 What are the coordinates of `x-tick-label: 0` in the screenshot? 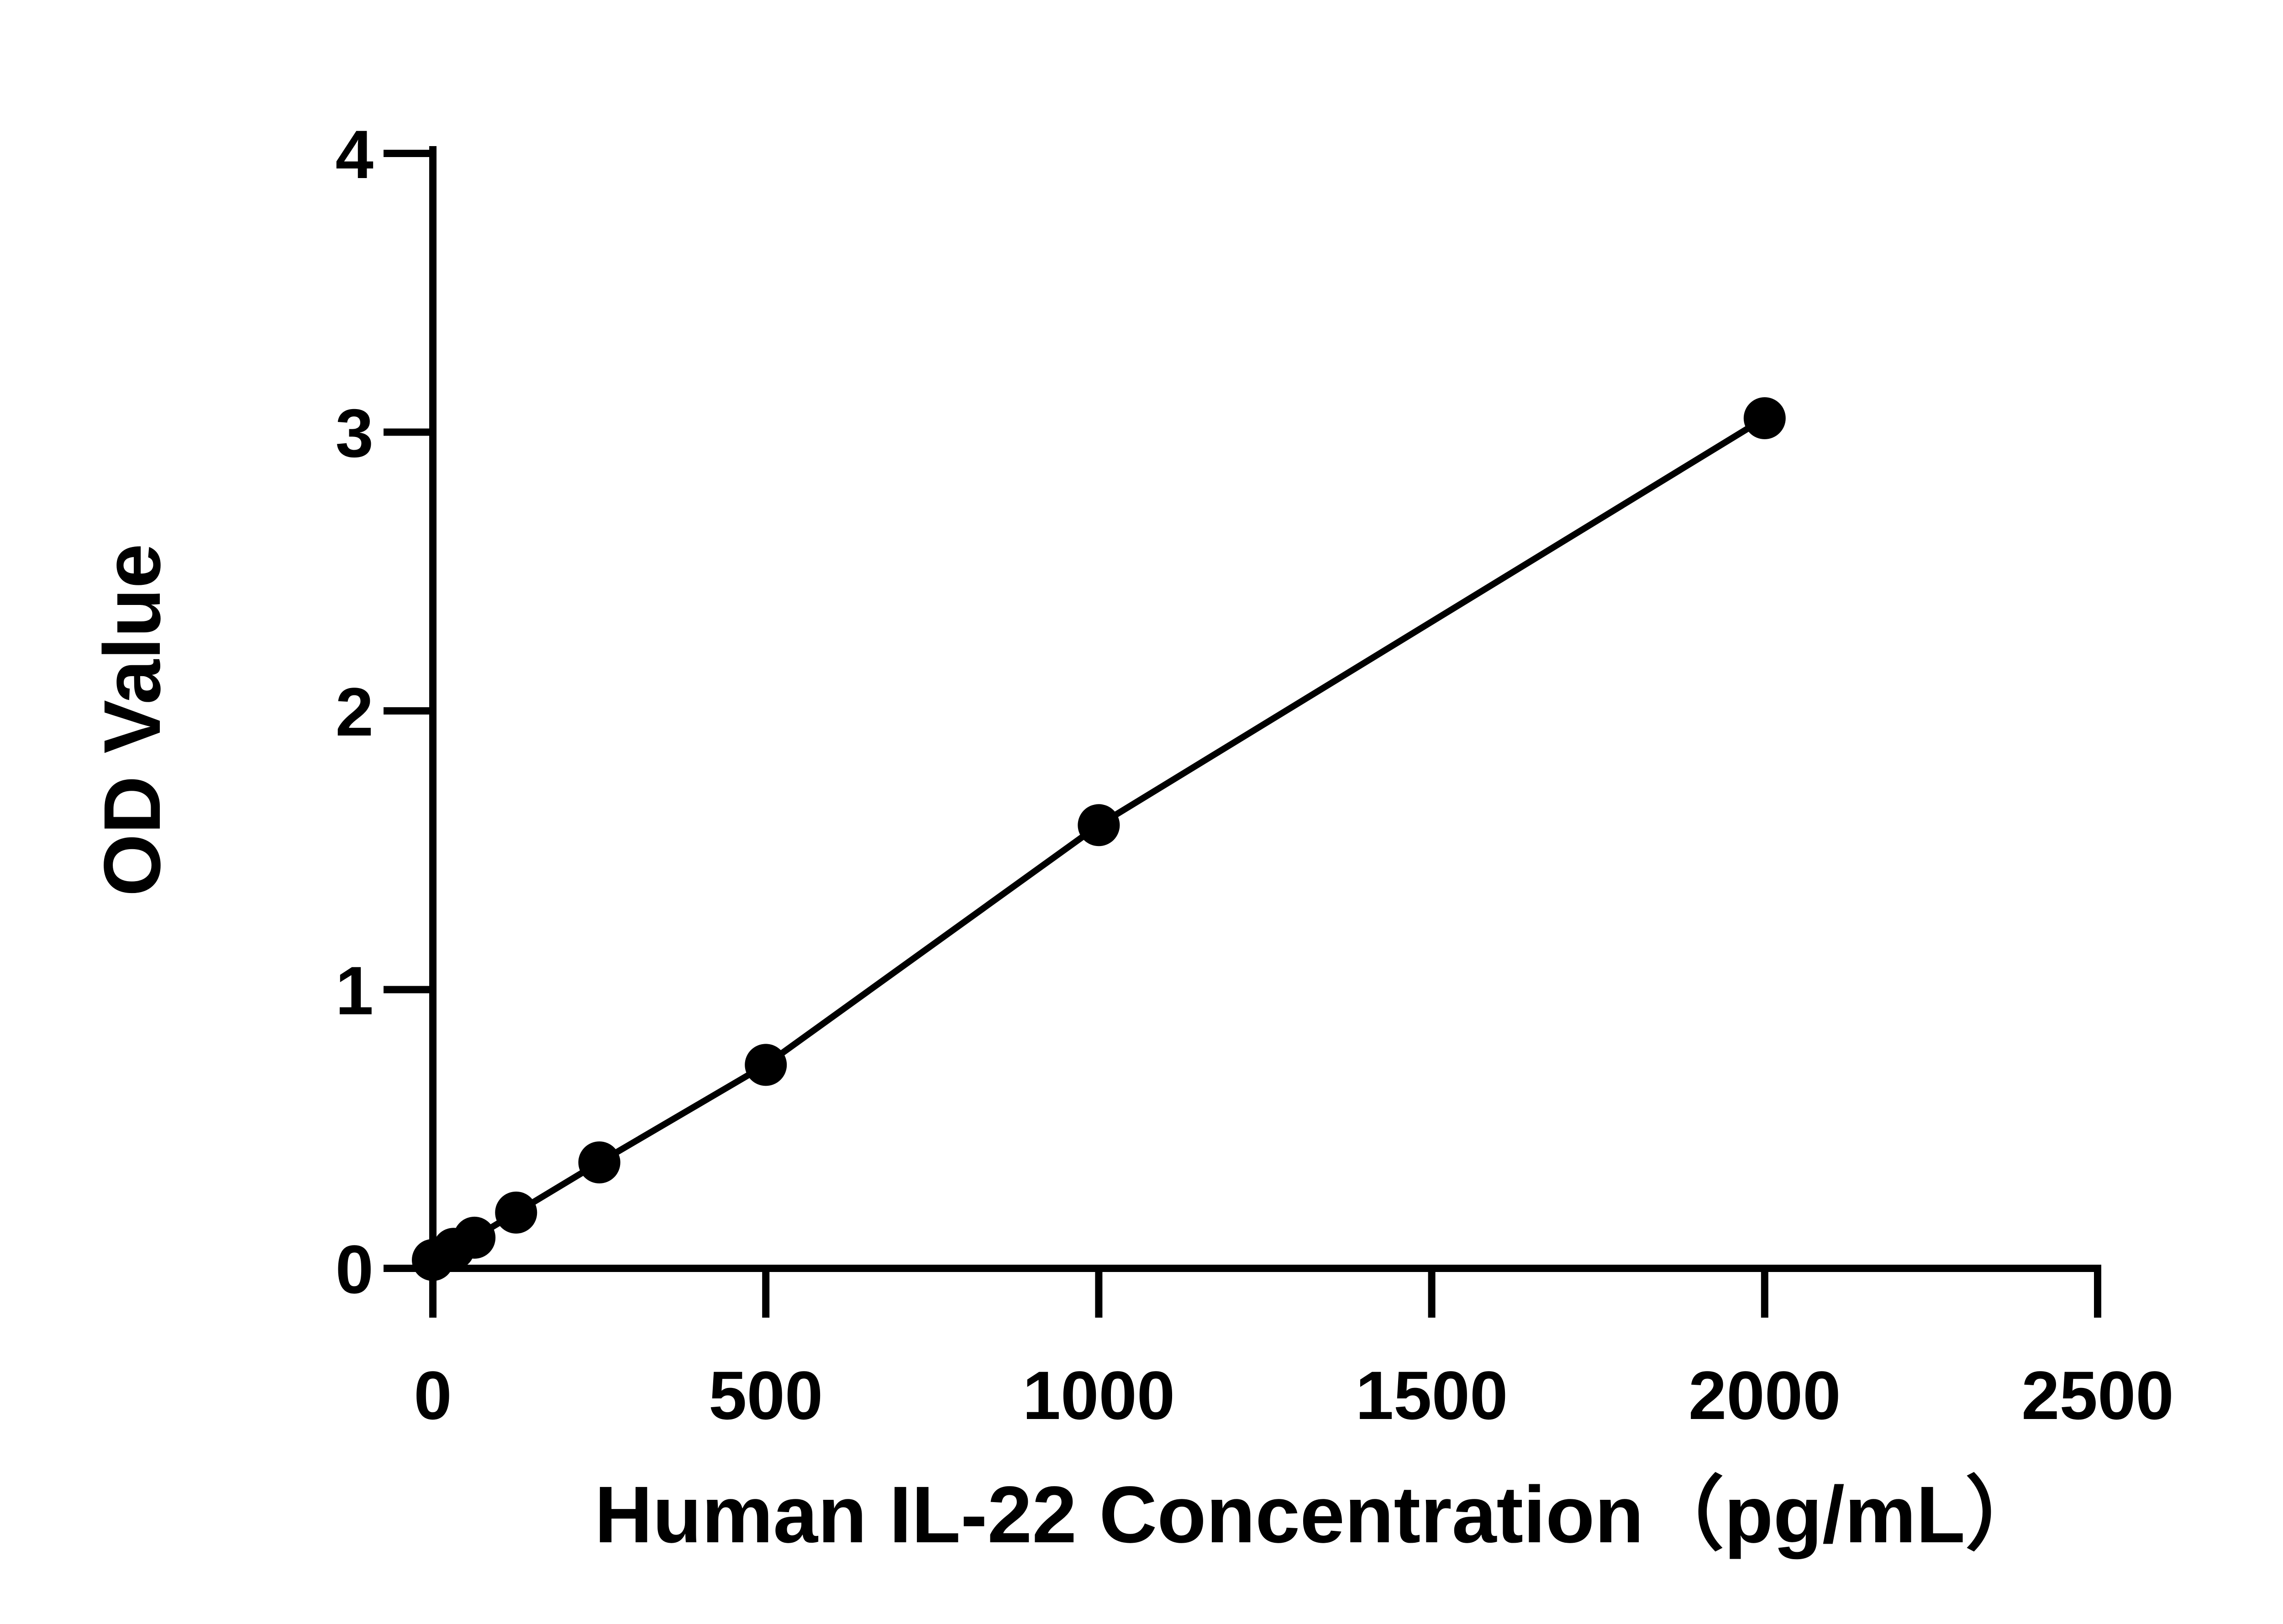 It's located at (433, 1395).